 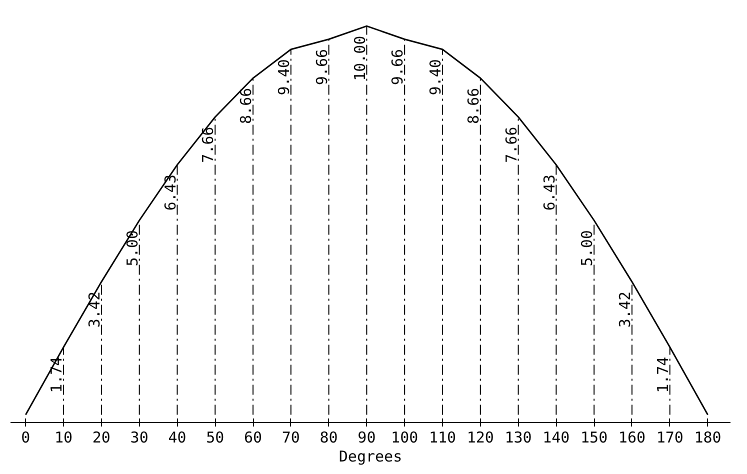 What do you see at coordinates (329, 437) in the screenshot?
I see `x-tick-label: 80` at bounding box center [329, 437].